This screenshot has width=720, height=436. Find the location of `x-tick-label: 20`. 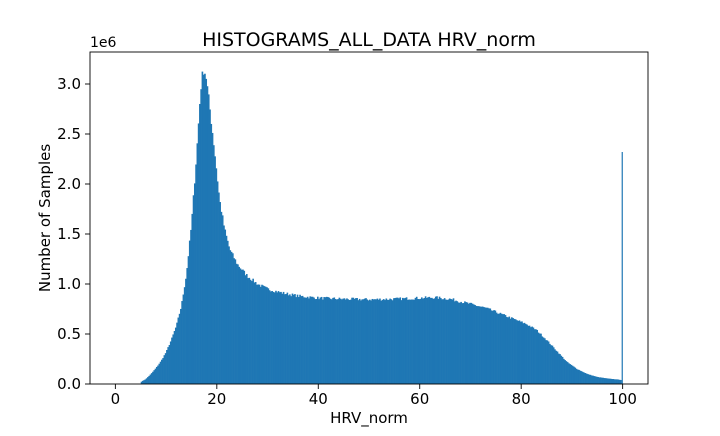

x-tick-label: 20 is located at coordinates (216, 399).